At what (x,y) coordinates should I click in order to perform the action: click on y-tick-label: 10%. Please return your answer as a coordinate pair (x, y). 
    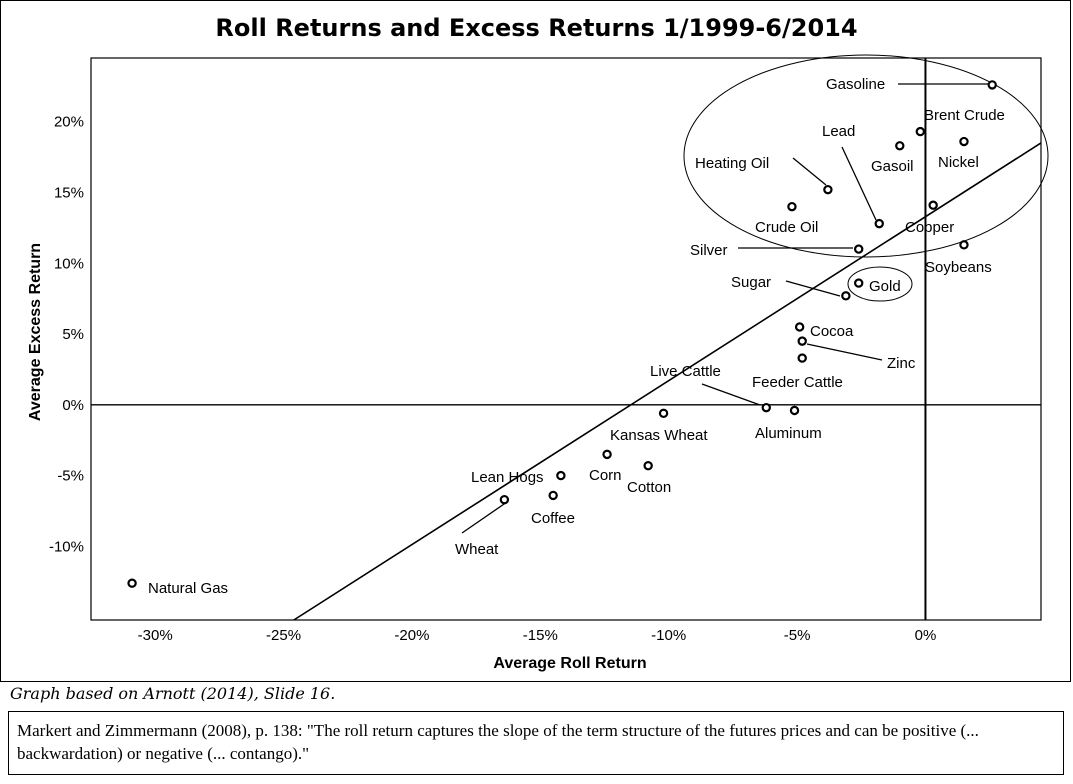
    Looking at the image, I should click on (69, 263).